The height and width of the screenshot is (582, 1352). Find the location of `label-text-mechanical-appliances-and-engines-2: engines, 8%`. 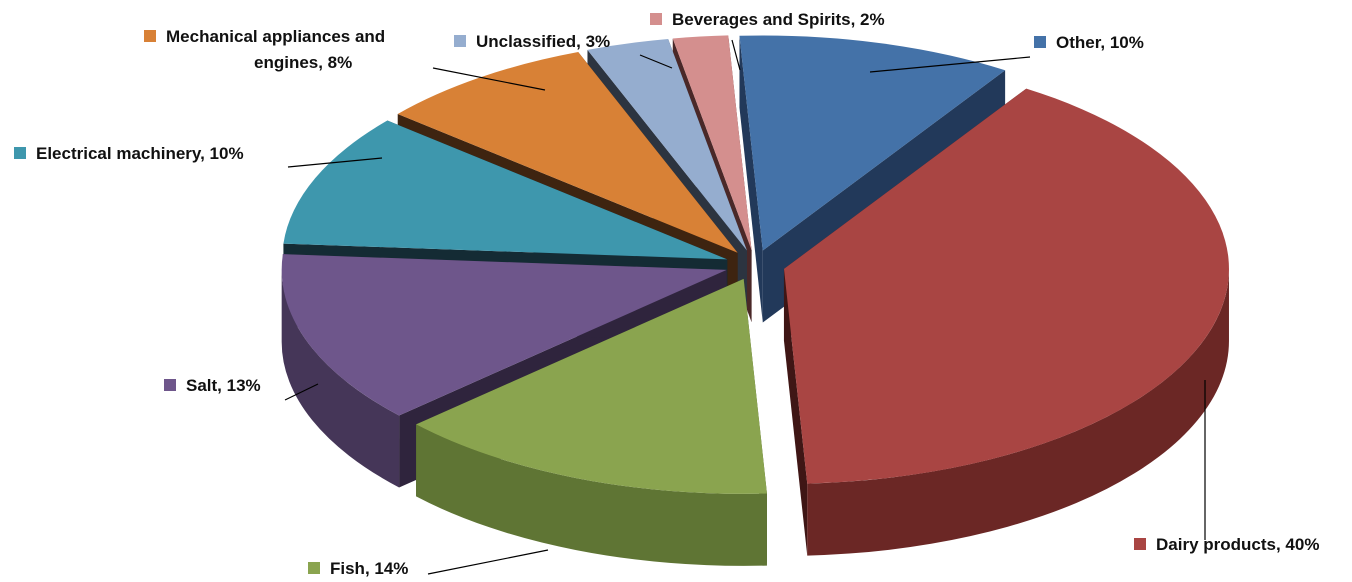

label-text-mechanical-appliances-and-engines-2: engines, 8% is located at coordinates (303, 62).